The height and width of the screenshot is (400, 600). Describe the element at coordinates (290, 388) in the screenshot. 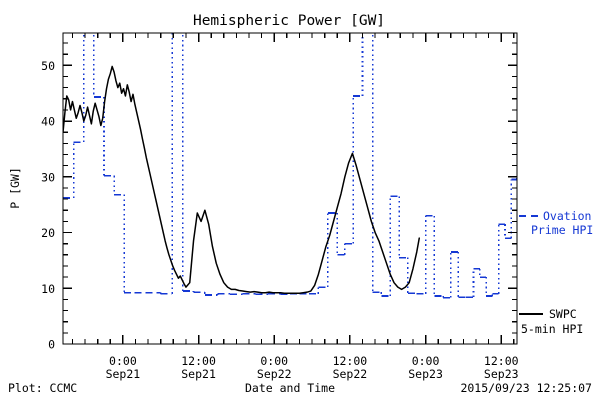

I see `x-axis-label: Date and Time` at that location.